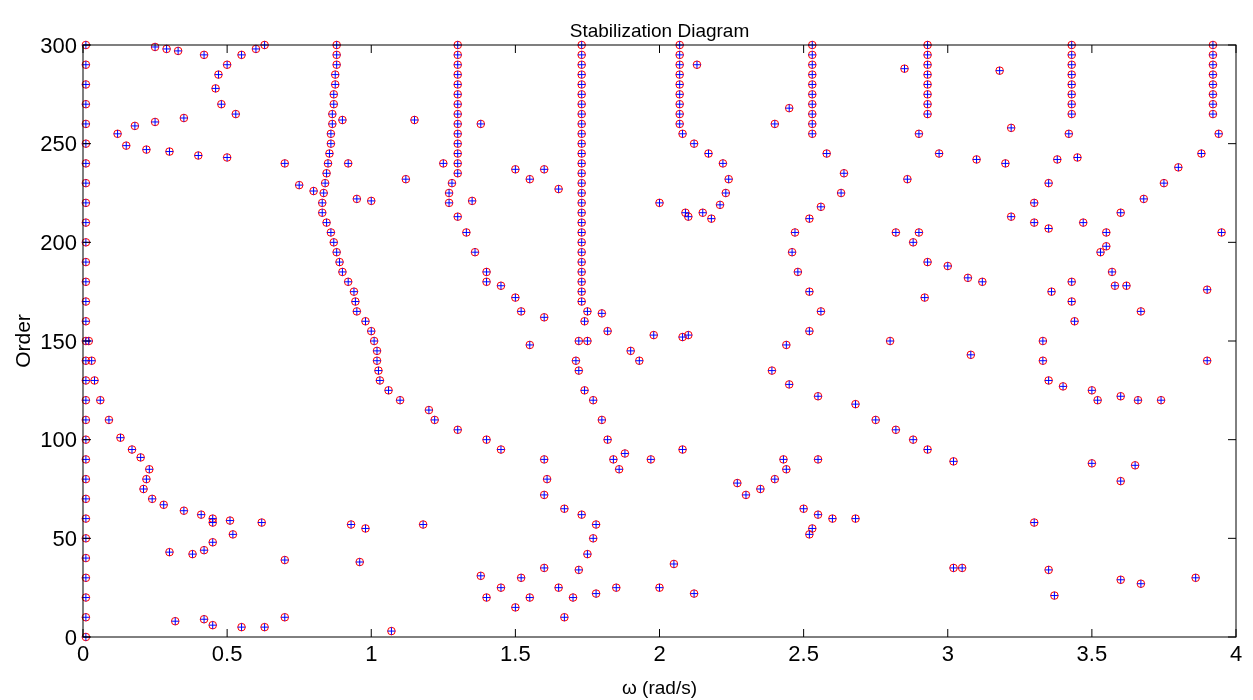 This screenshot has width=1253, height=700. I want to click on x-tick-label: 2.5, so click(803, 653).